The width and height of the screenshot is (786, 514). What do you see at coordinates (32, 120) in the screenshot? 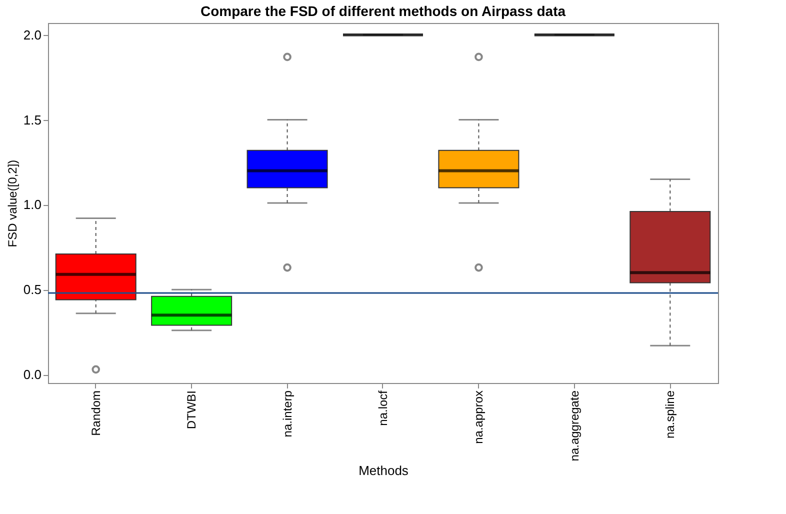
I see `y-tick-label: 1.5` at bounding box center [32, 120].